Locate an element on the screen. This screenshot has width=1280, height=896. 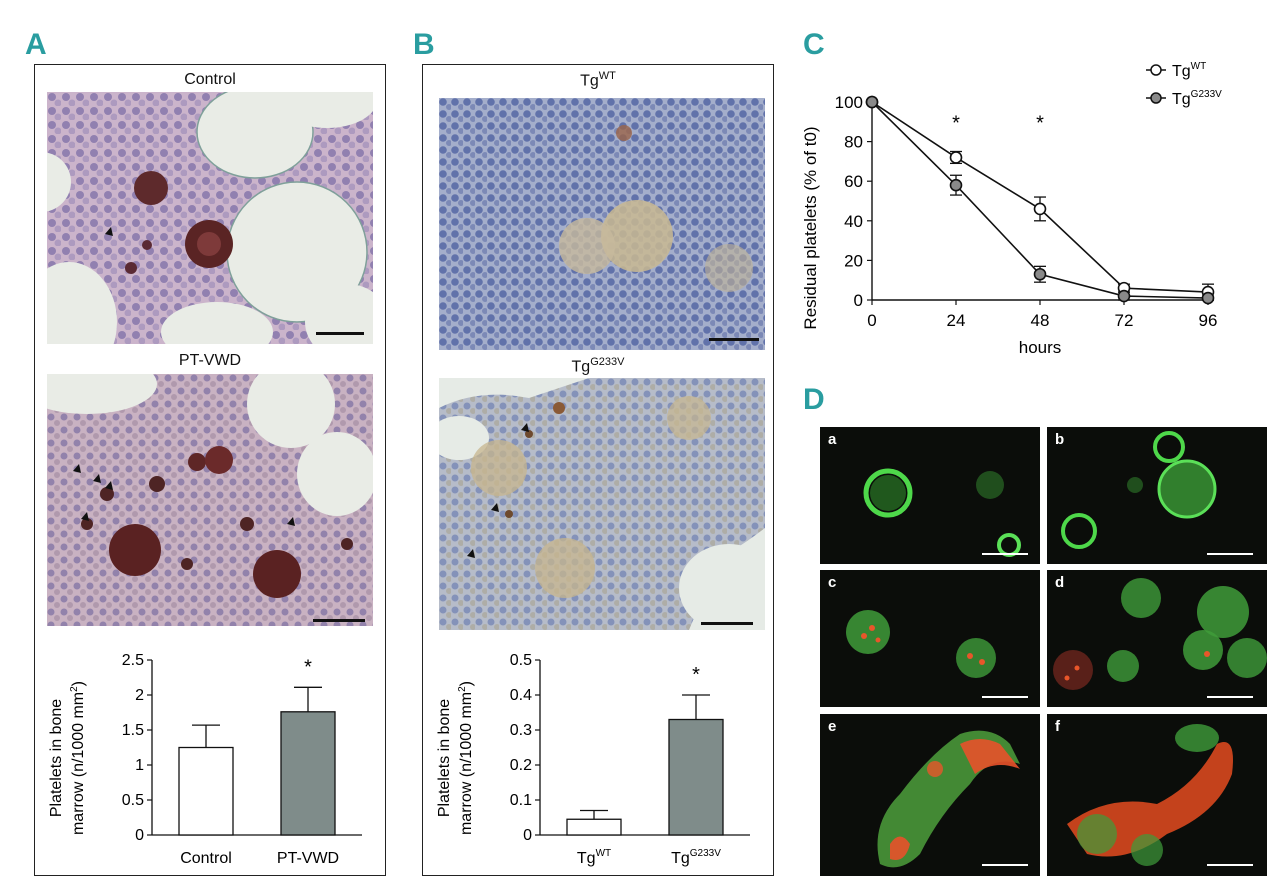
chart-a-ylabel-line1: Platelets in bone is located at coordinates (56, 758).